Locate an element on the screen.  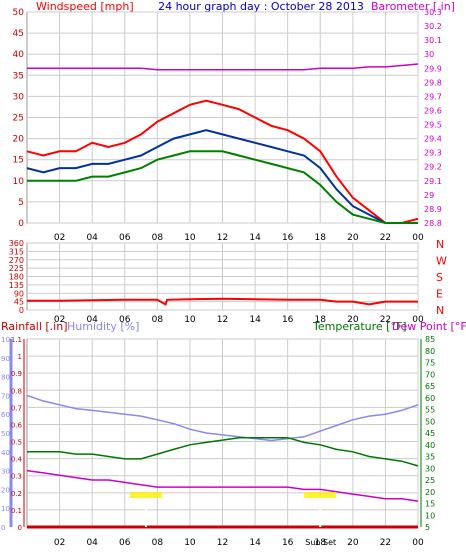
temperature-tick-label: 65 is located at coordinates (430, 386).